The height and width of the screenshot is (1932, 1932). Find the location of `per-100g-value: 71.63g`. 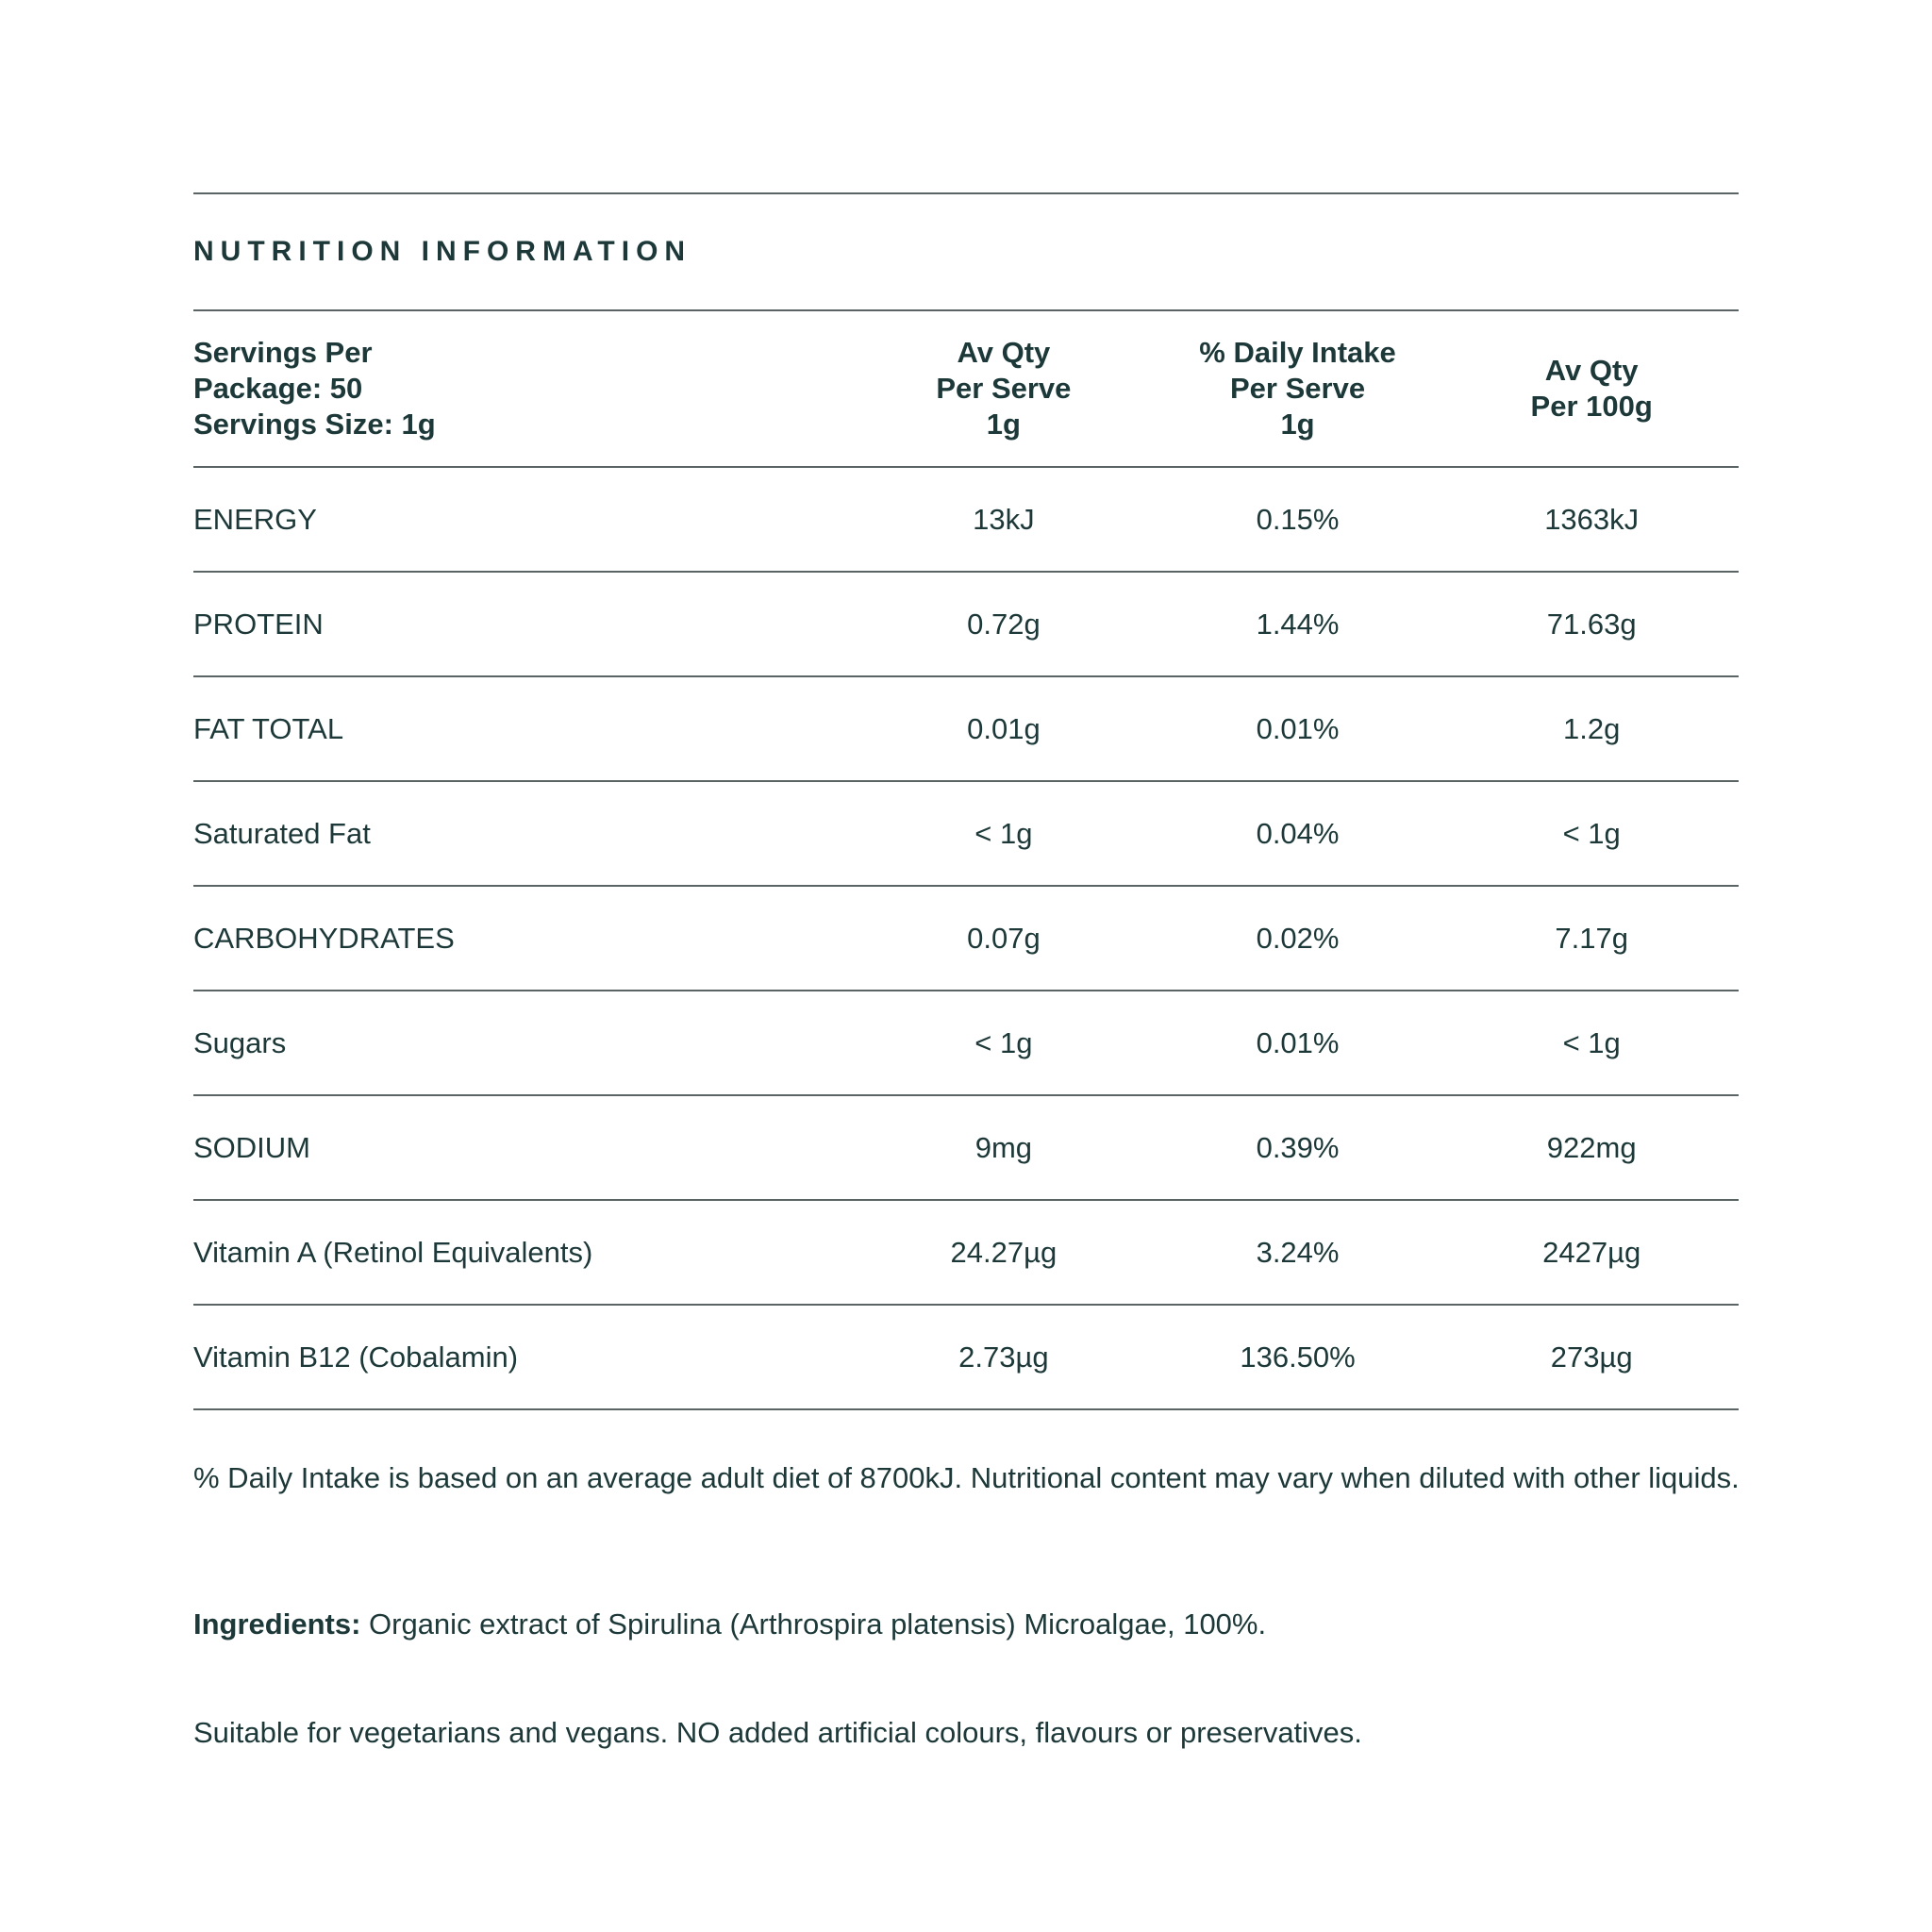

per-100g-value: 71.63g is located at coordinates (1591, 624).